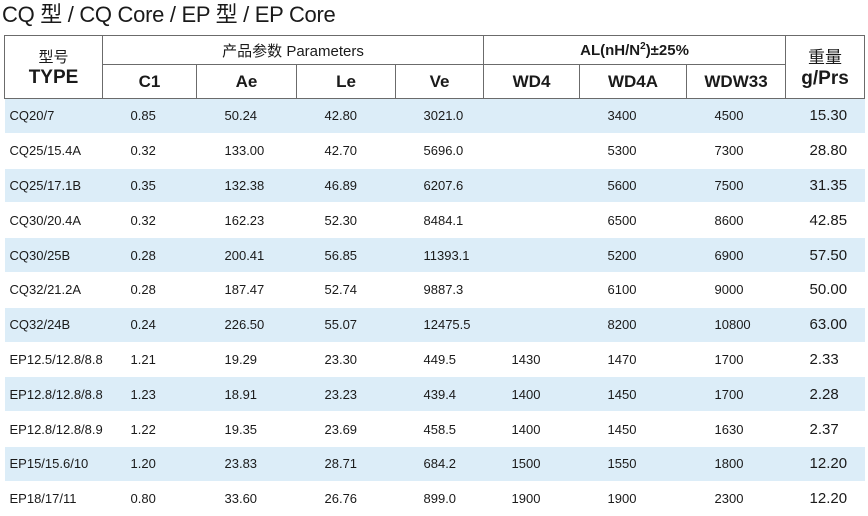  What do you see at coordinates (439, 116) in the screenshot?
I see `ve-cell: 3021.0` at bounding box center [439, 116].